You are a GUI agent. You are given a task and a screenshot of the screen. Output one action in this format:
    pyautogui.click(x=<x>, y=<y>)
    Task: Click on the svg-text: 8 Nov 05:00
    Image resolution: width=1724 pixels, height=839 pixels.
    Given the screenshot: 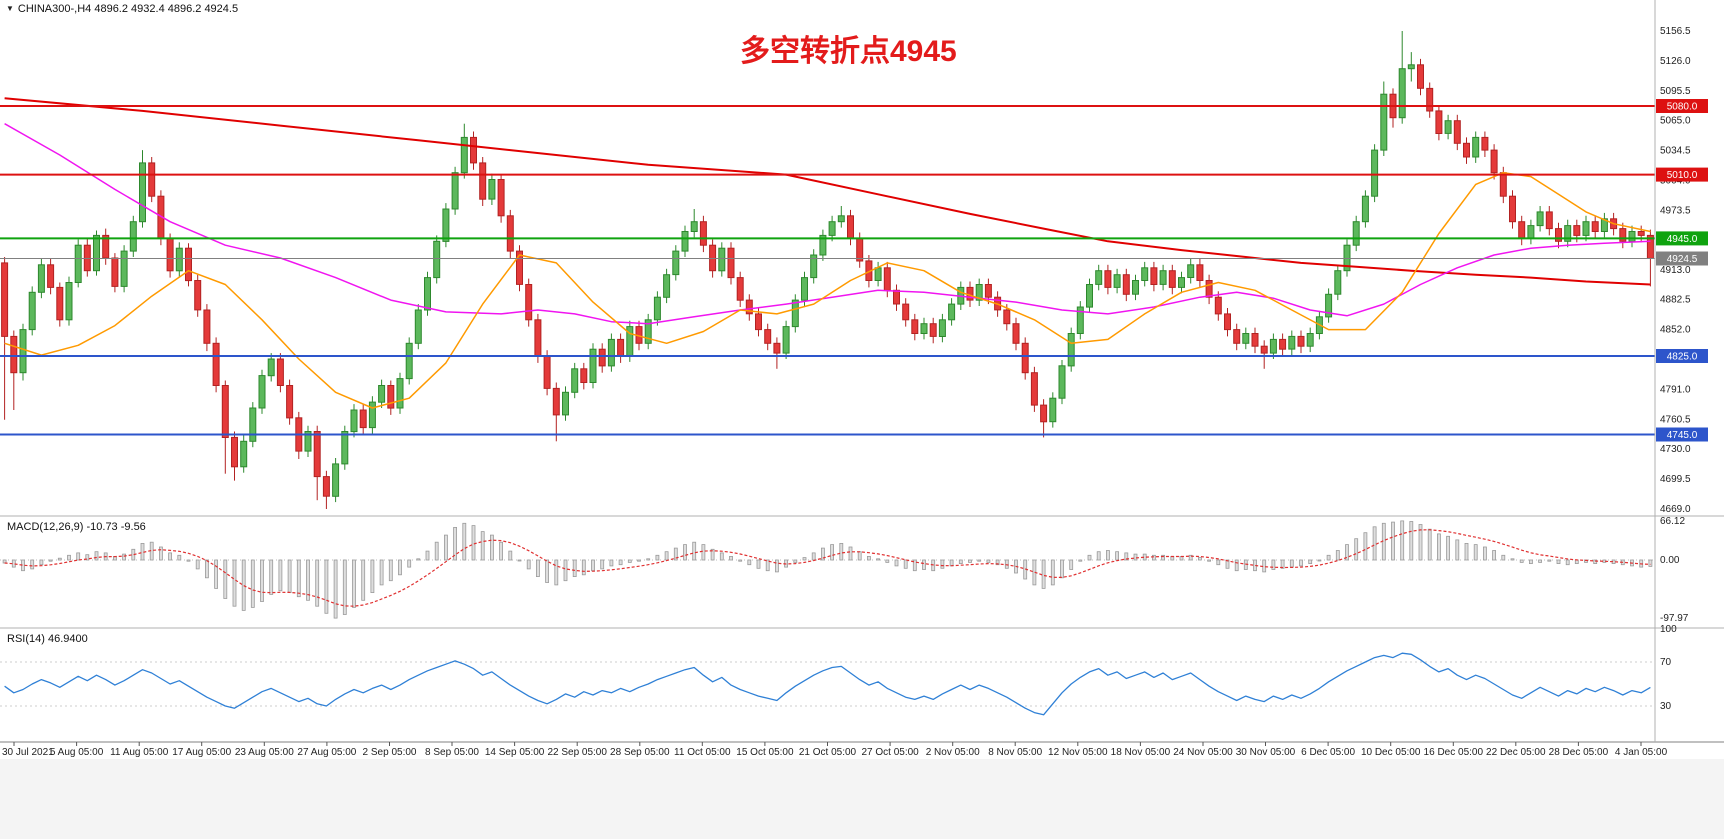 What is the action you would take?
    pyautogui.click(x=1015, y=752)
    